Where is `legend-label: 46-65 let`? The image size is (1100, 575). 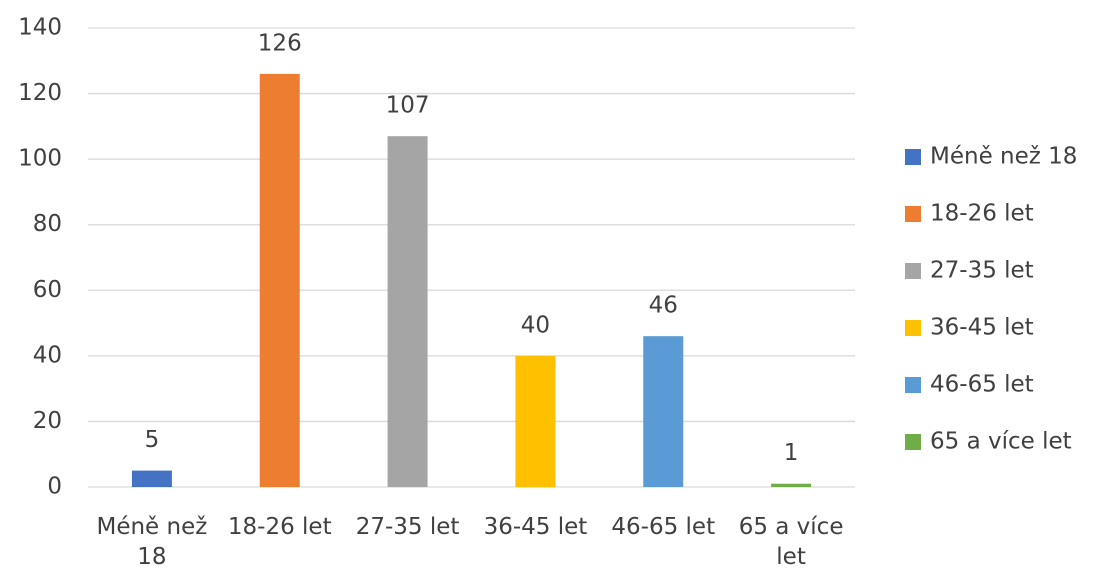 legend-label: 46-65 let is located at coordinates (982, 385).